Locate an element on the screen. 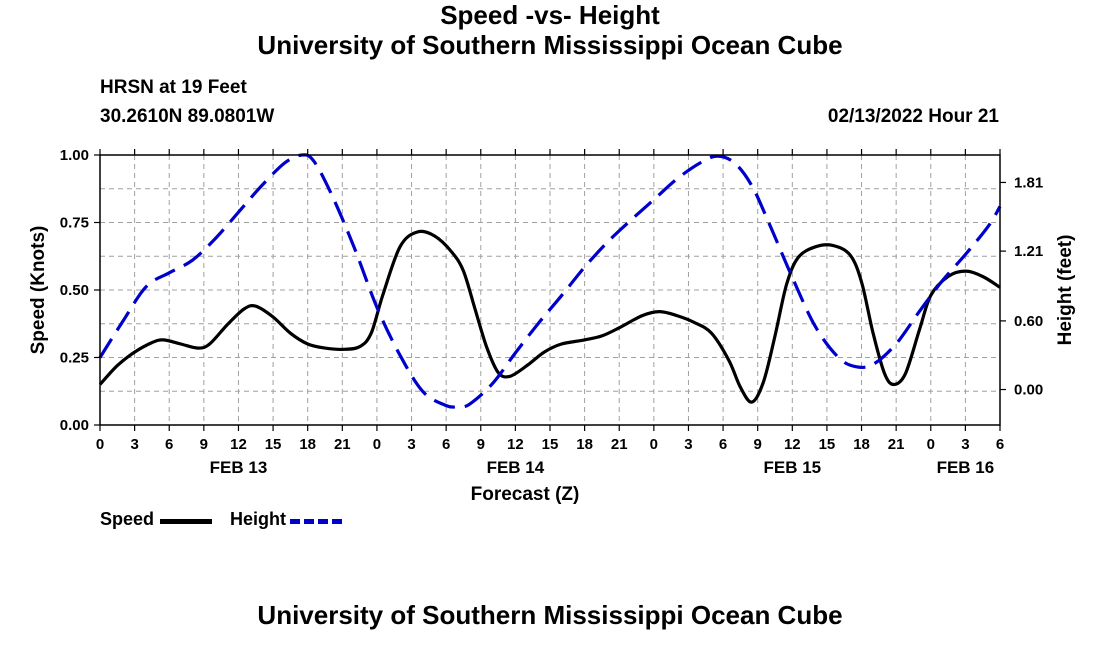 The image size is (1100, 650). y-left-tick-label: 0.00 is located at coordinates (74, 425).